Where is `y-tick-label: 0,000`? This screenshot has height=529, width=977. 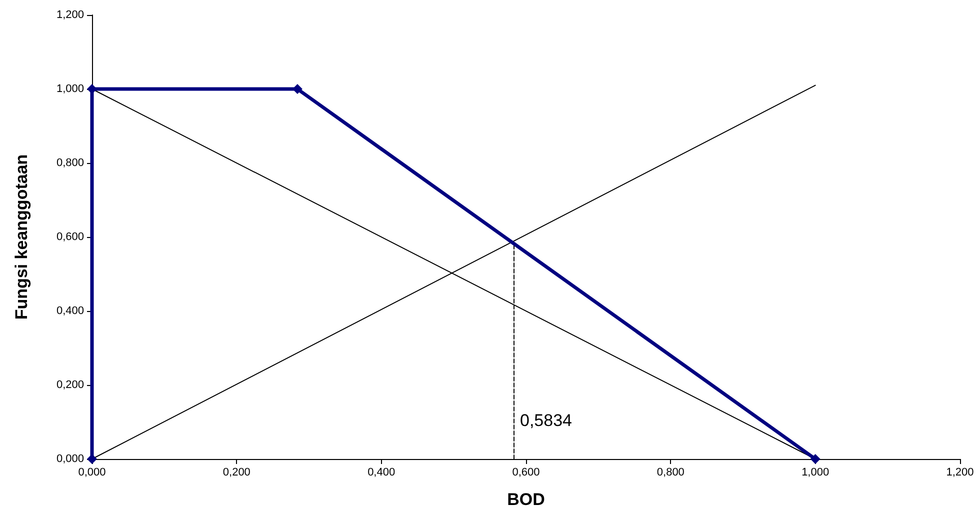
y-tick-label: 0,000 is located at coordinates (70, 459).